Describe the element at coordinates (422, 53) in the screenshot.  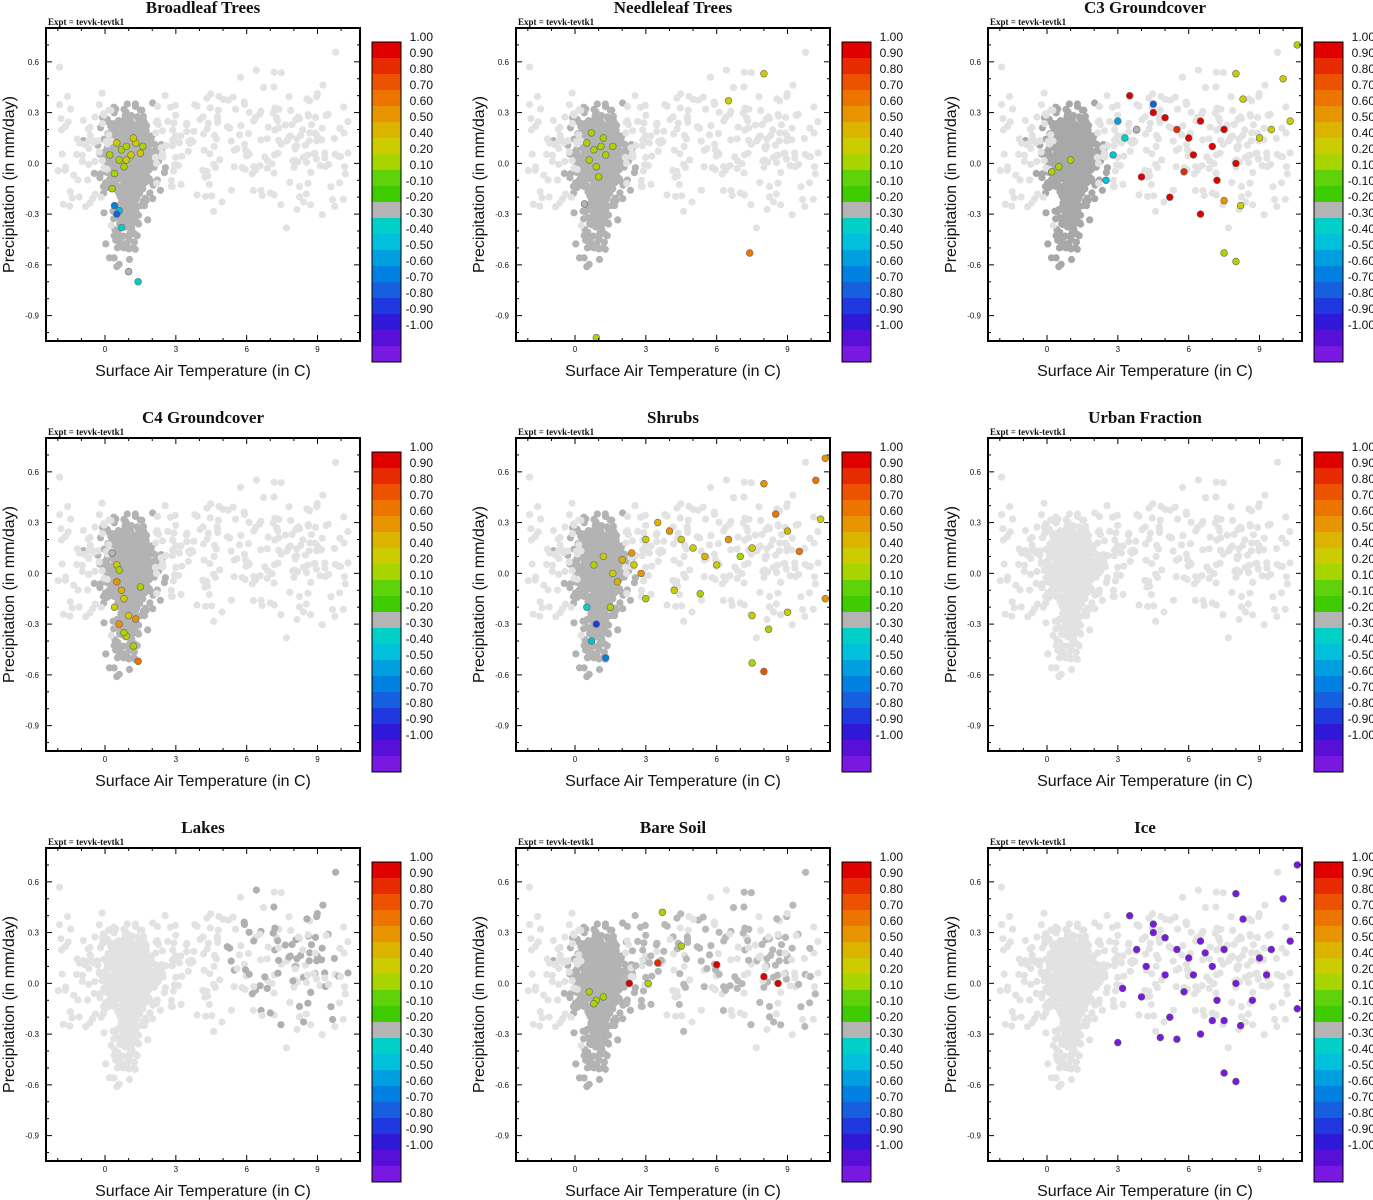
I see `colorbar-label: 0.90` at that location.